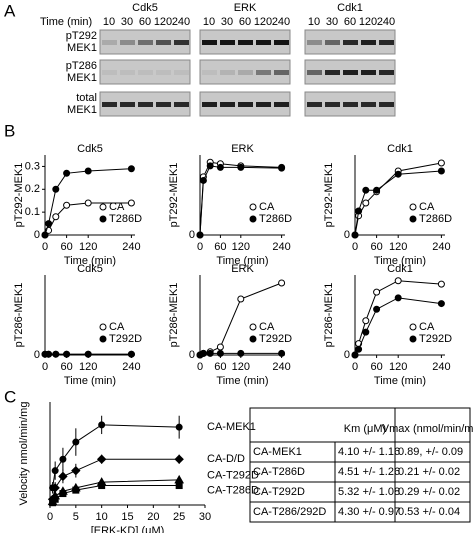 The width and height of the screenshot is (474, 533). What do you see at coordinates (10, 396) in the screenshot?
I see `panel-label: C` at bounding box center [10, 396].